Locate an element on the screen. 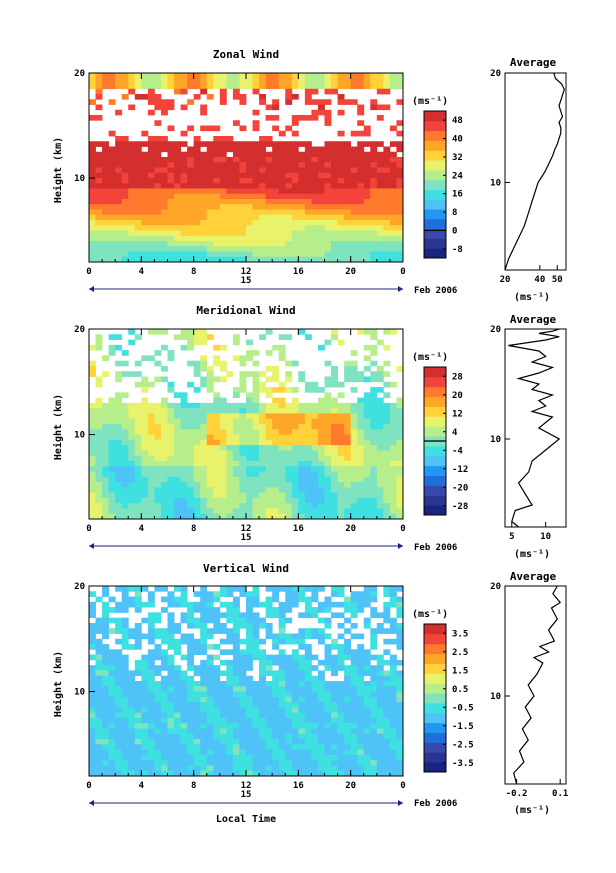  day-range-arrow-left is located at coordinates (91, 546).